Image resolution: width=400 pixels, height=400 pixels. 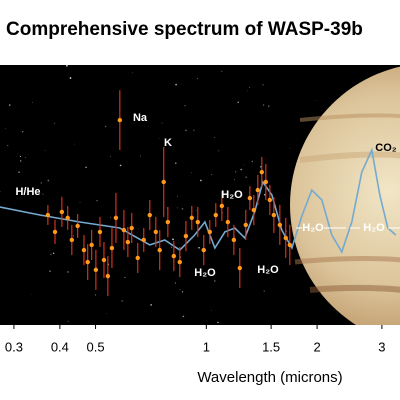 I want to click on x-tick-label: 0.3, so click(x=14, y=346).